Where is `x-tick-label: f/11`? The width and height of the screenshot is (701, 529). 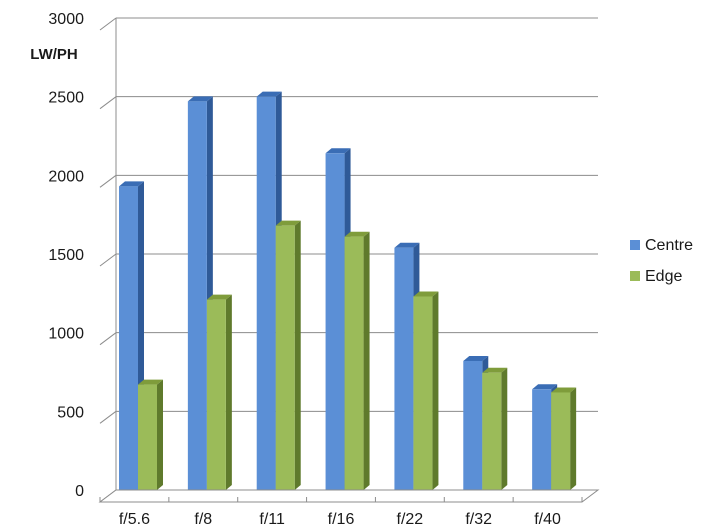
x-tick-label: f/11 is located at coordinates (272, 519).